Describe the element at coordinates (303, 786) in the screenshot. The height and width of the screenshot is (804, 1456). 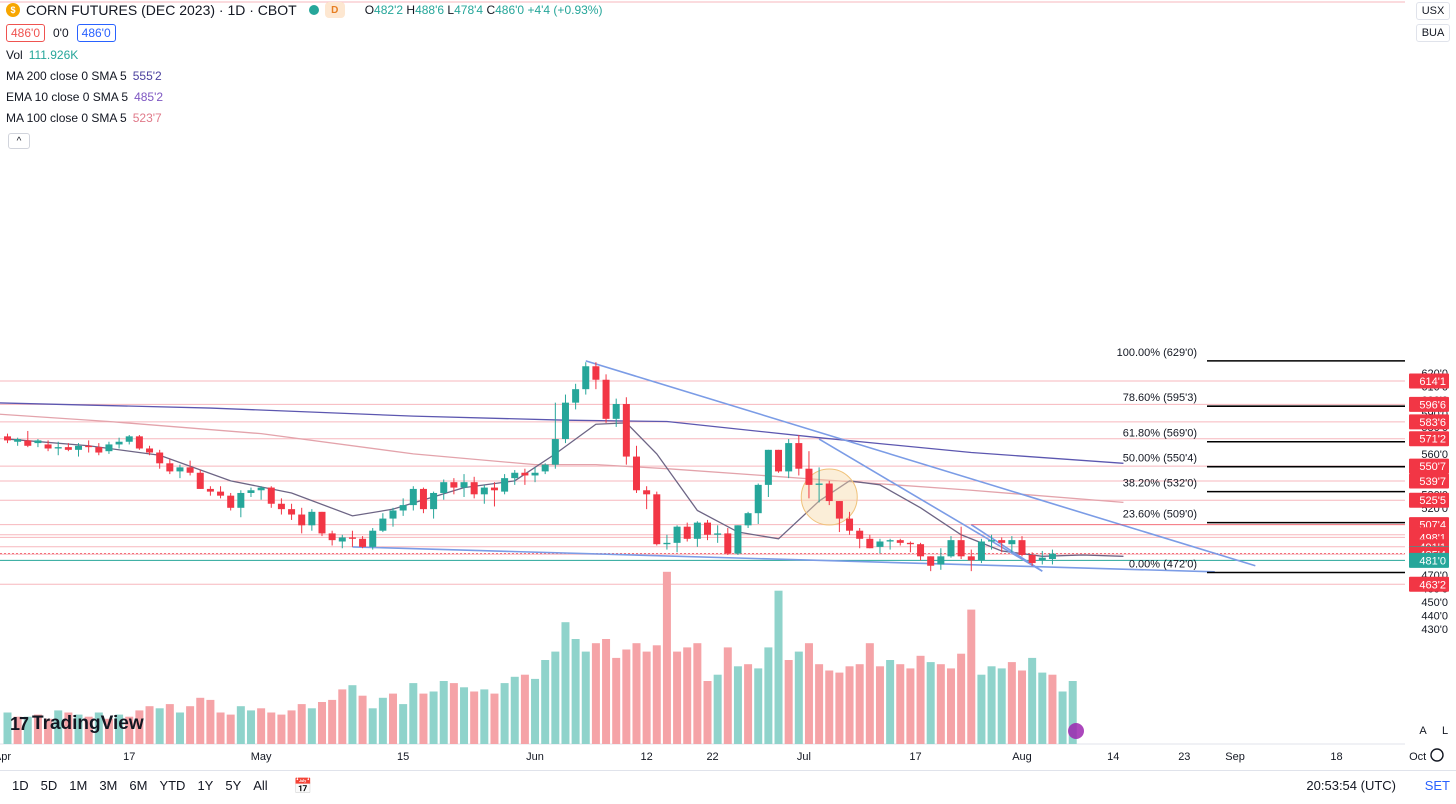
I see `calendar-icon: 📅` at that location.